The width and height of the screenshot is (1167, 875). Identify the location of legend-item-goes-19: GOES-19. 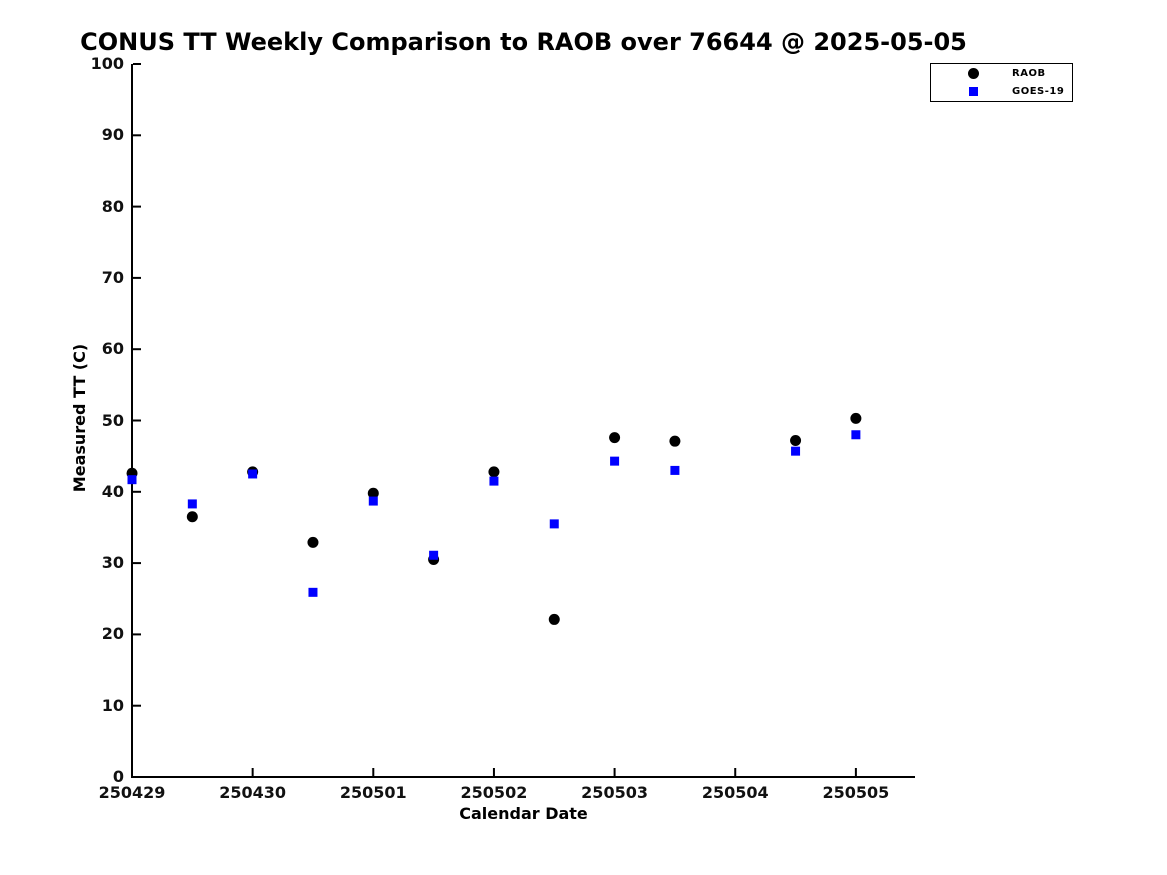
(1001, 92).